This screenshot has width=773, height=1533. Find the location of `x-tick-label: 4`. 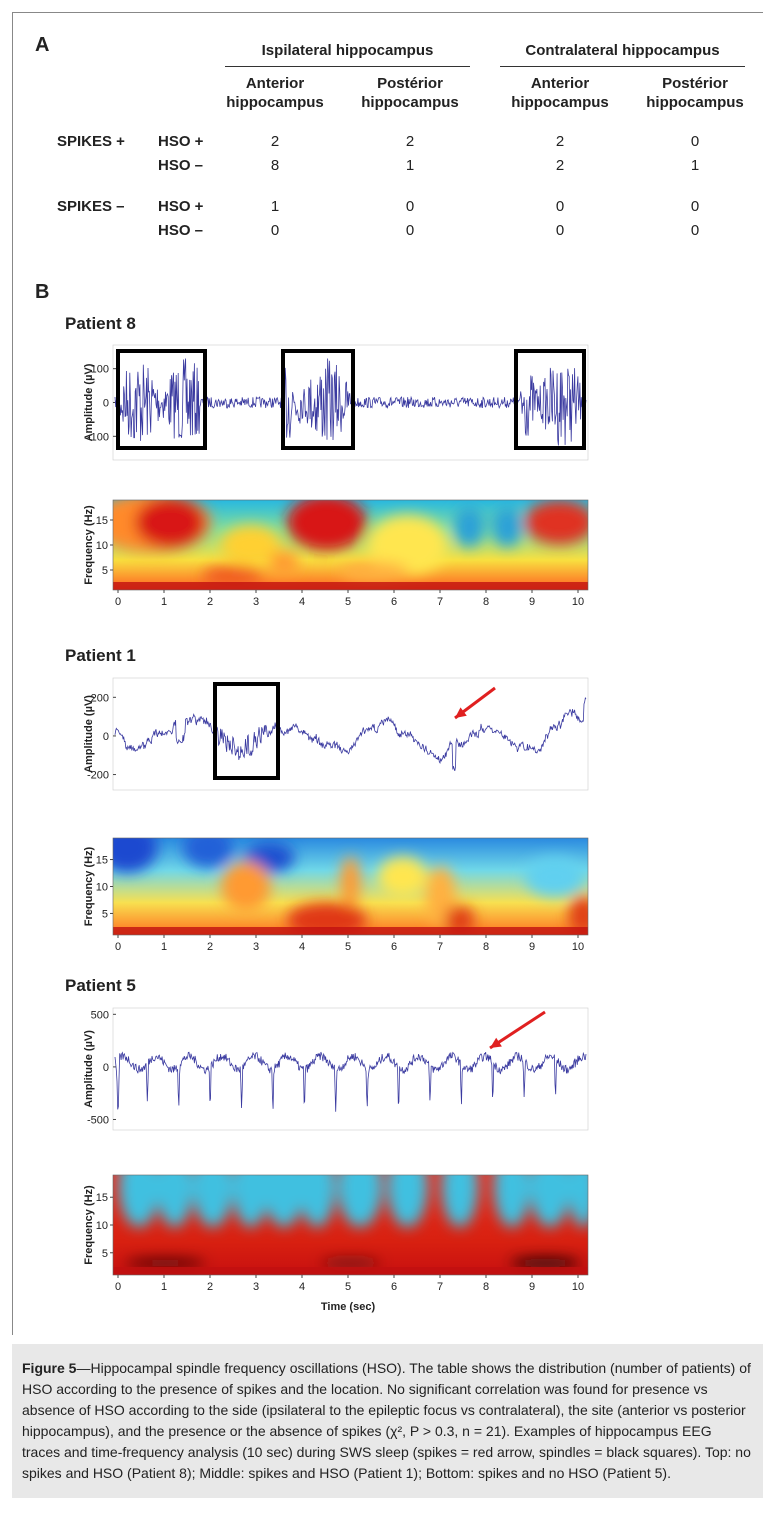

x-tick-label: 4 is located at coordinates (302, 602).